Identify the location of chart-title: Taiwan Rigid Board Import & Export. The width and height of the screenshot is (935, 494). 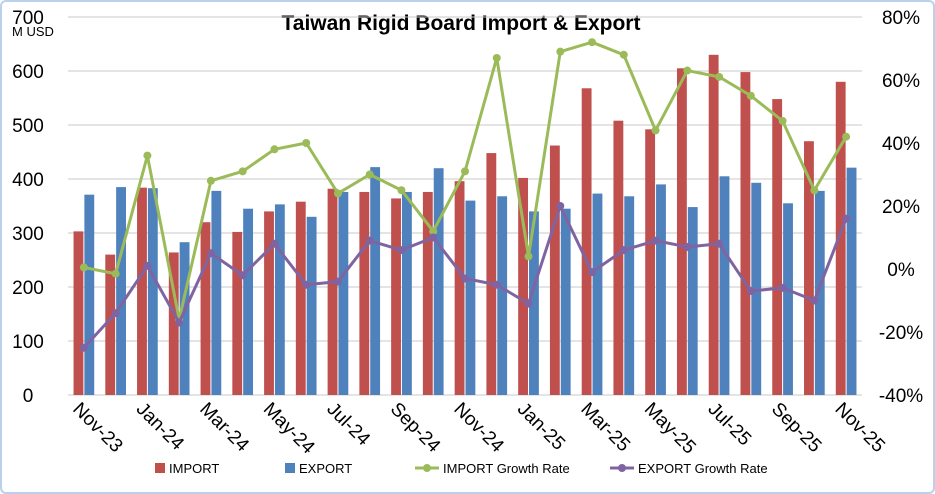
(461, 23).